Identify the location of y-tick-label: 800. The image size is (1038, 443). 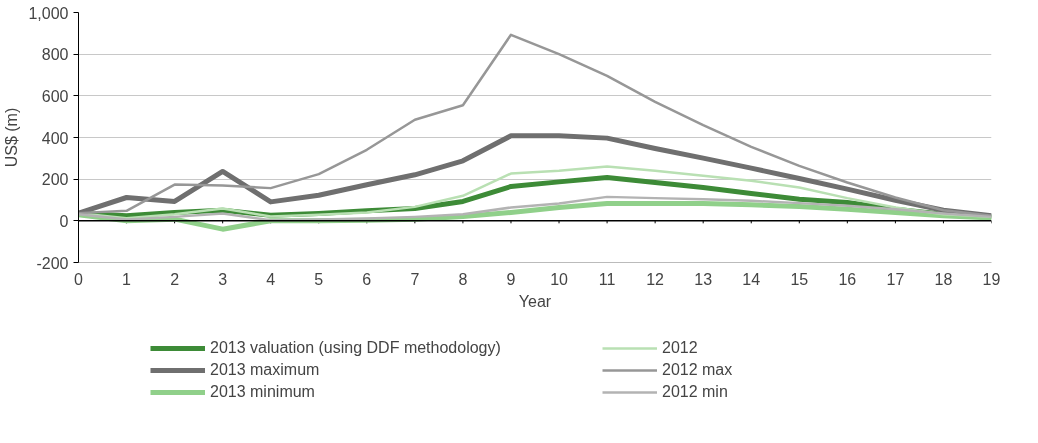
(55, 55).